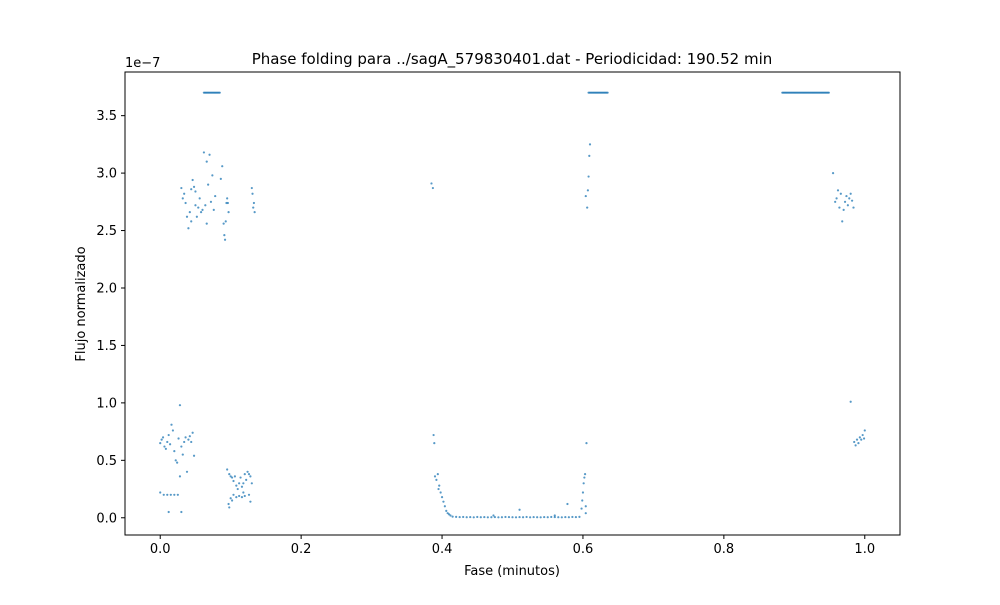 This screenshot has width=1000, height=605. What do you see at coordinates (106, 403) in the screenshot?
I see `y-tick-label: 1.0` at bounding box center [106, 403].